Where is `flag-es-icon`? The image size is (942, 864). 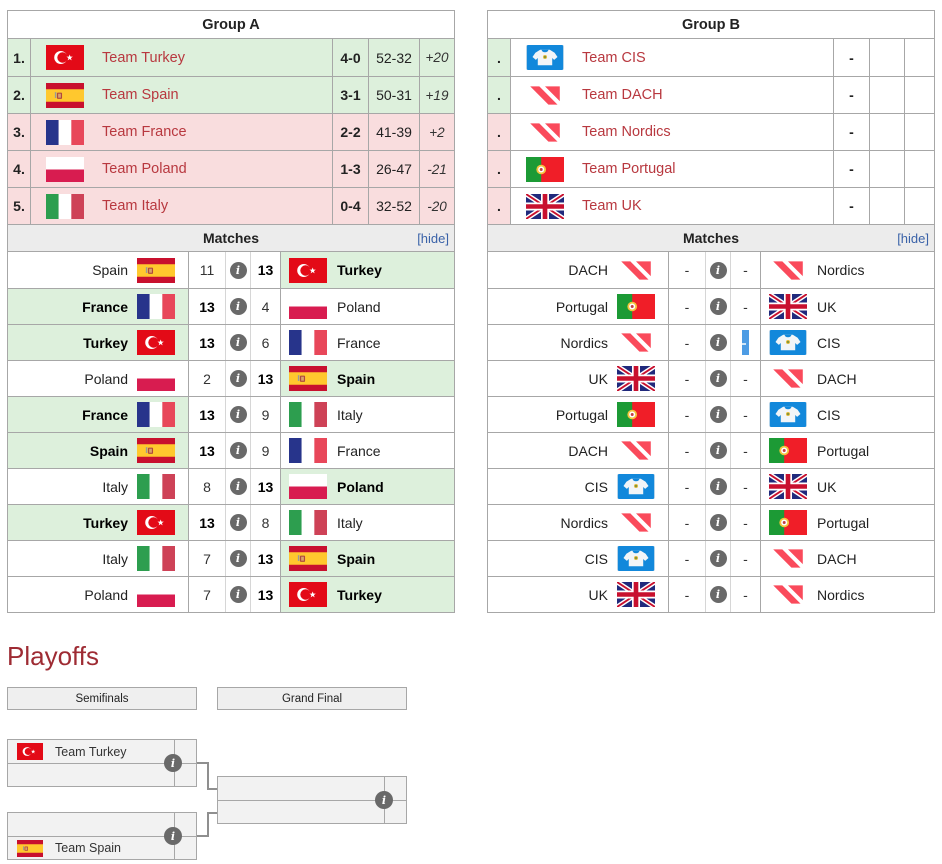 flag-es-icon is located at coordinates (30, 848).